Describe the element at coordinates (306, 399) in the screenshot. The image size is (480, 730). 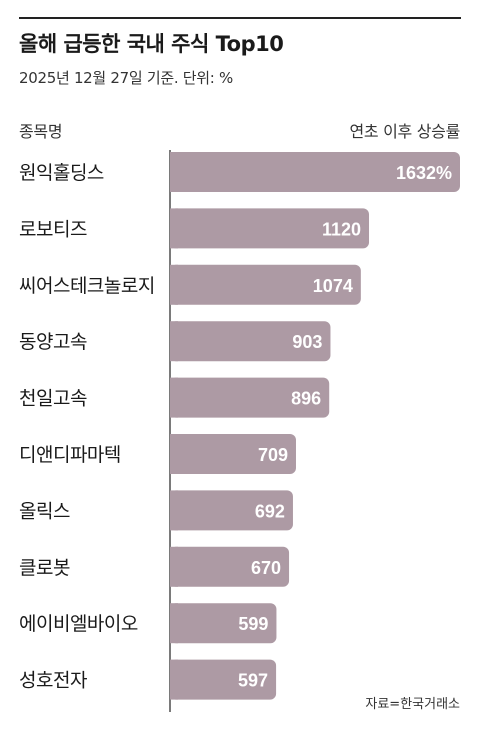
I see `value-label: 896` at that location.